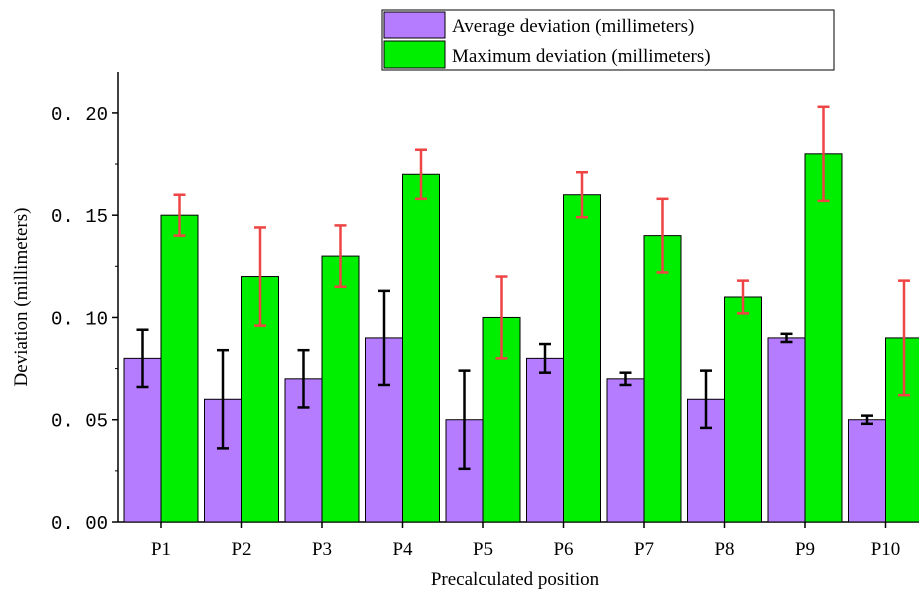 The height and width of the screenshot is (592, 919). I want to click on legend-swatch-maximum, so click(414, 54).